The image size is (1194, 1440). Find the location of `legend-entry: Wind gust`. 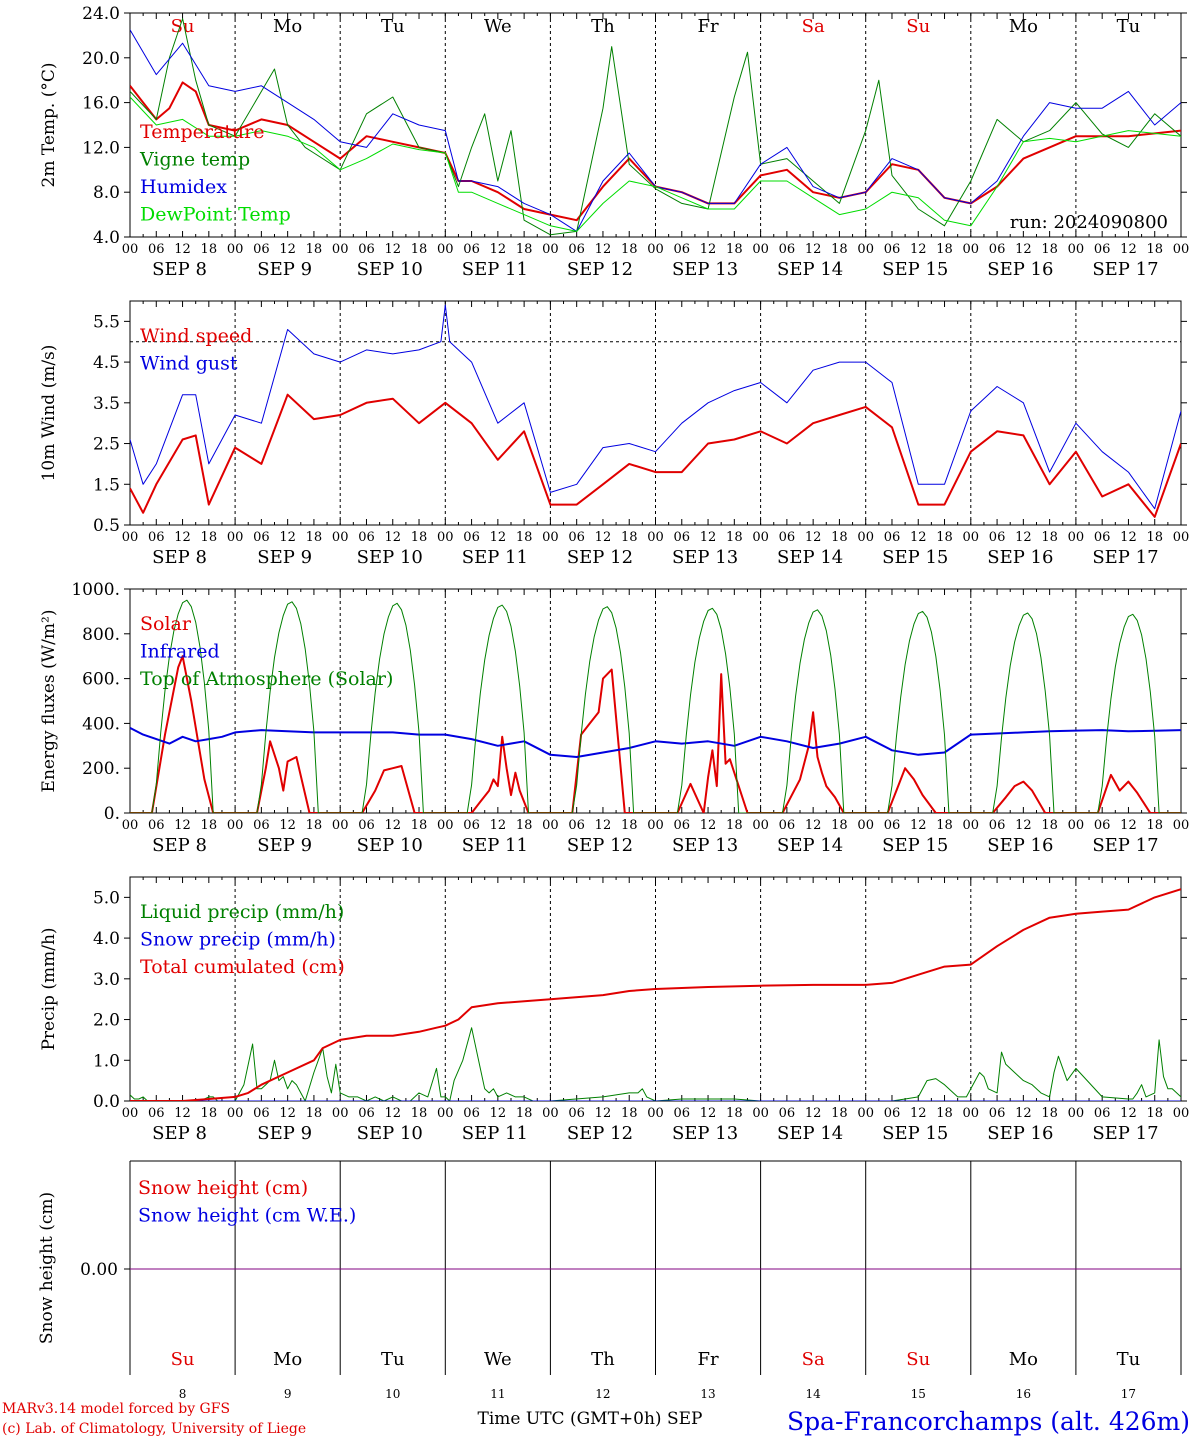

legend-entry: Wind gust is located at coordinates (189, 364).